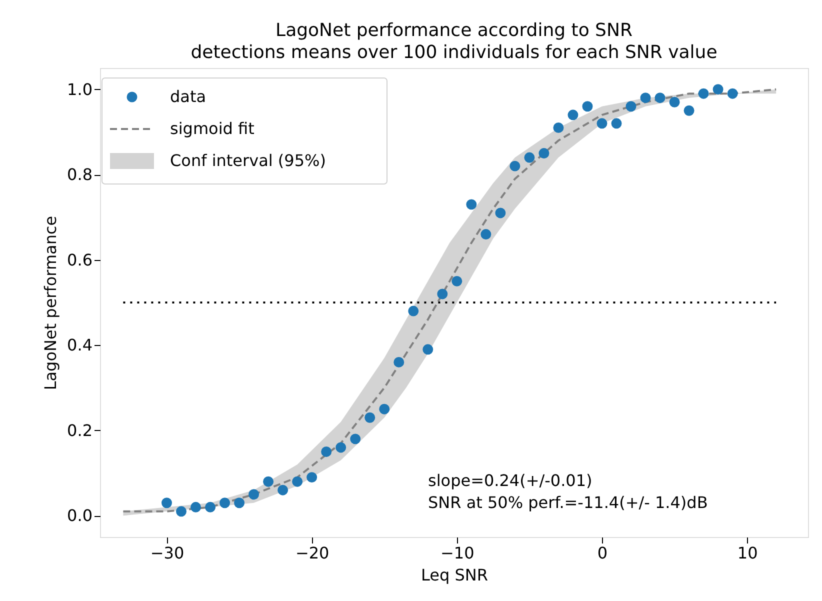 Image resolution: width=822 pixels, height=601 pixels. What do you see at coordinates (79, 89) in the screenshot?
I see `y-tick-label: 1.0` at bounding box center [79, 89].